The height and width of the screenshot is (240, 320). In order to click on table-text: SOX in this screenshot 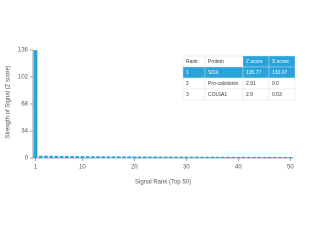, I will do `click(213, 73)`.